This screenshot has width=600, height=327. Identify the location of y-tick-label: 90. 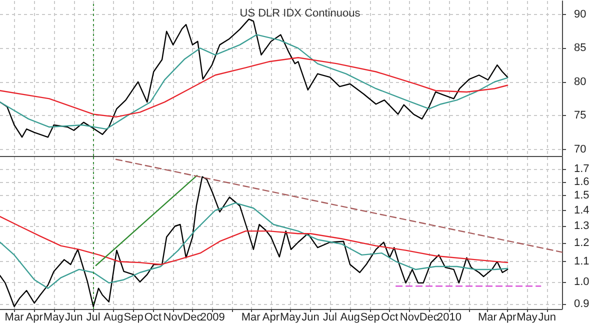
(580, 14).